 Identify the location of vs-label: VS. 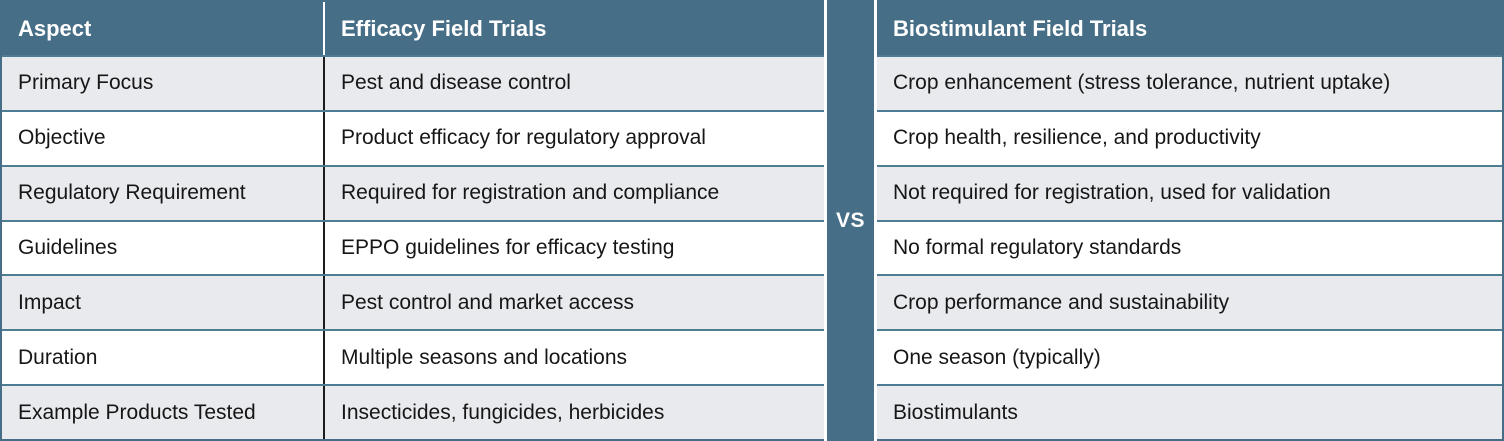
(850, 220).